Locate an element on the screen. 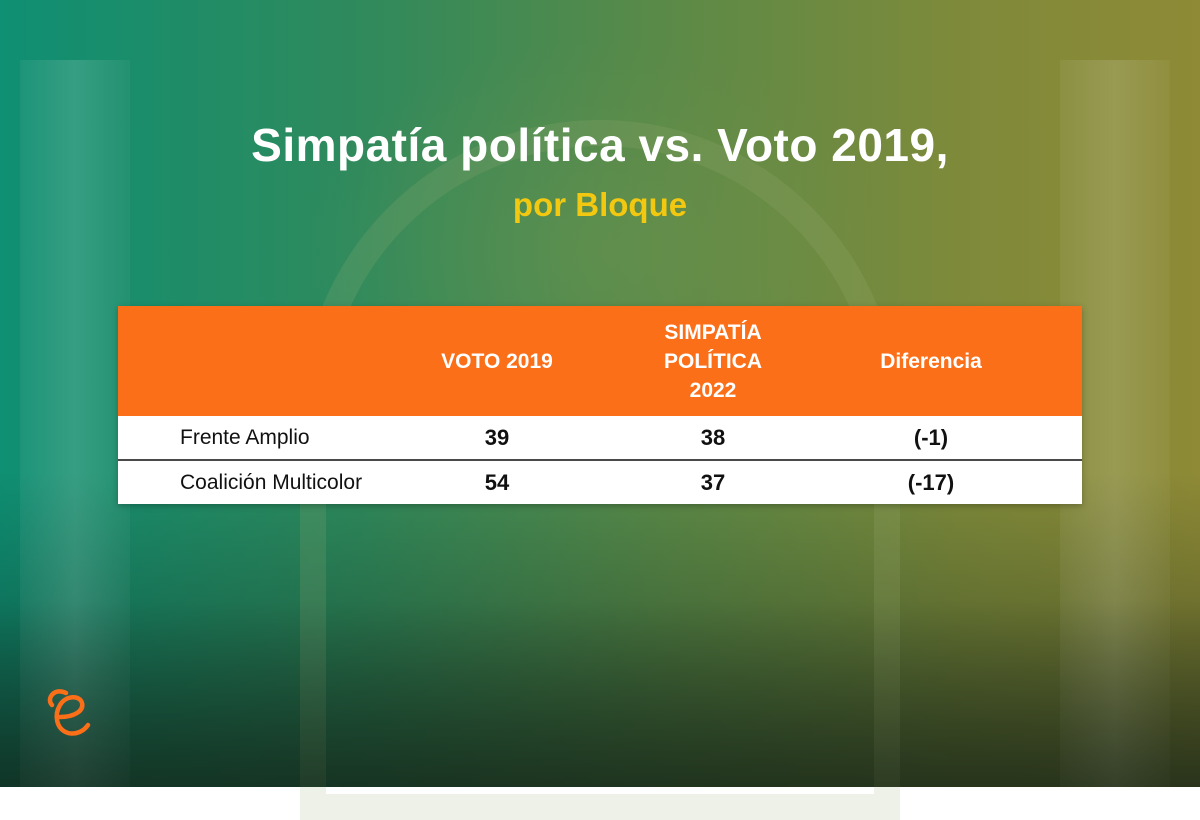 This screenshot has width=1200, height=820. row-name: Coalición Multicolor is located at coordinates (271, 482).